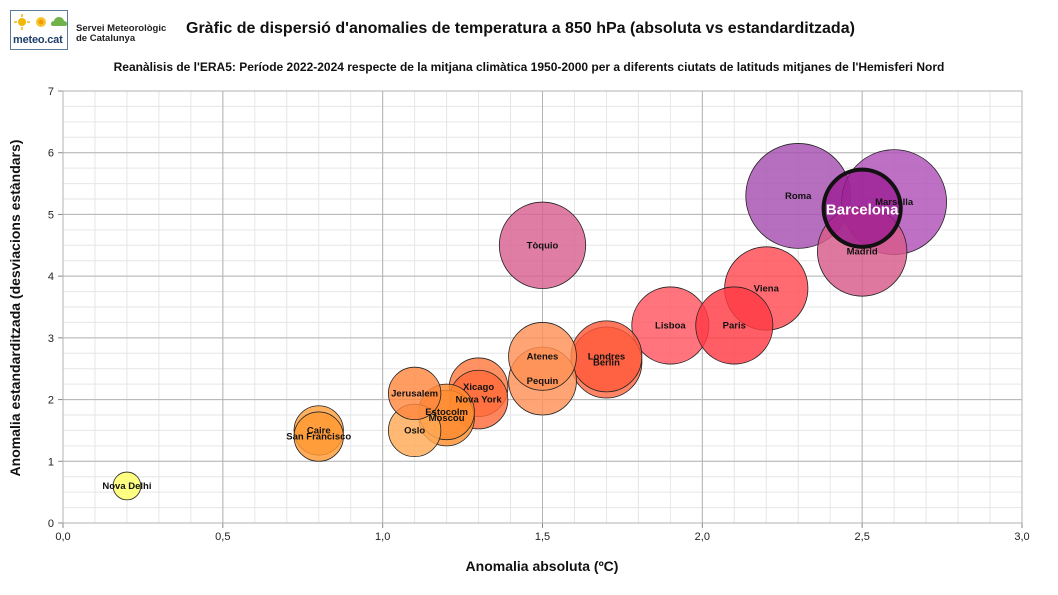 The height and width of the screenshot is (595, 1058). Describe the element at coordinates (51, 339) in the screenshot. I see `y-tick-label: 3` at that location.